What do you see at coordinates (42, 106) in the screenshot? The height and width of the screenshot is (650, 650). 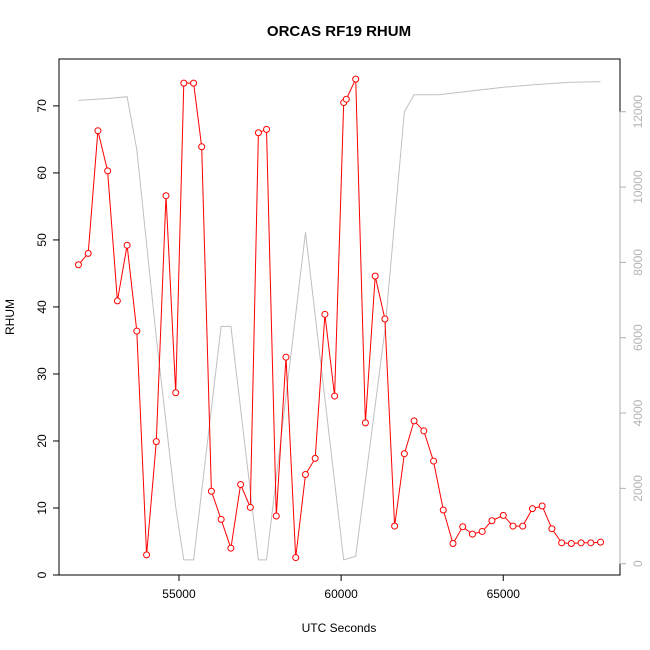 I see `y-tick-label: 70` at bounding box center [42, 106].